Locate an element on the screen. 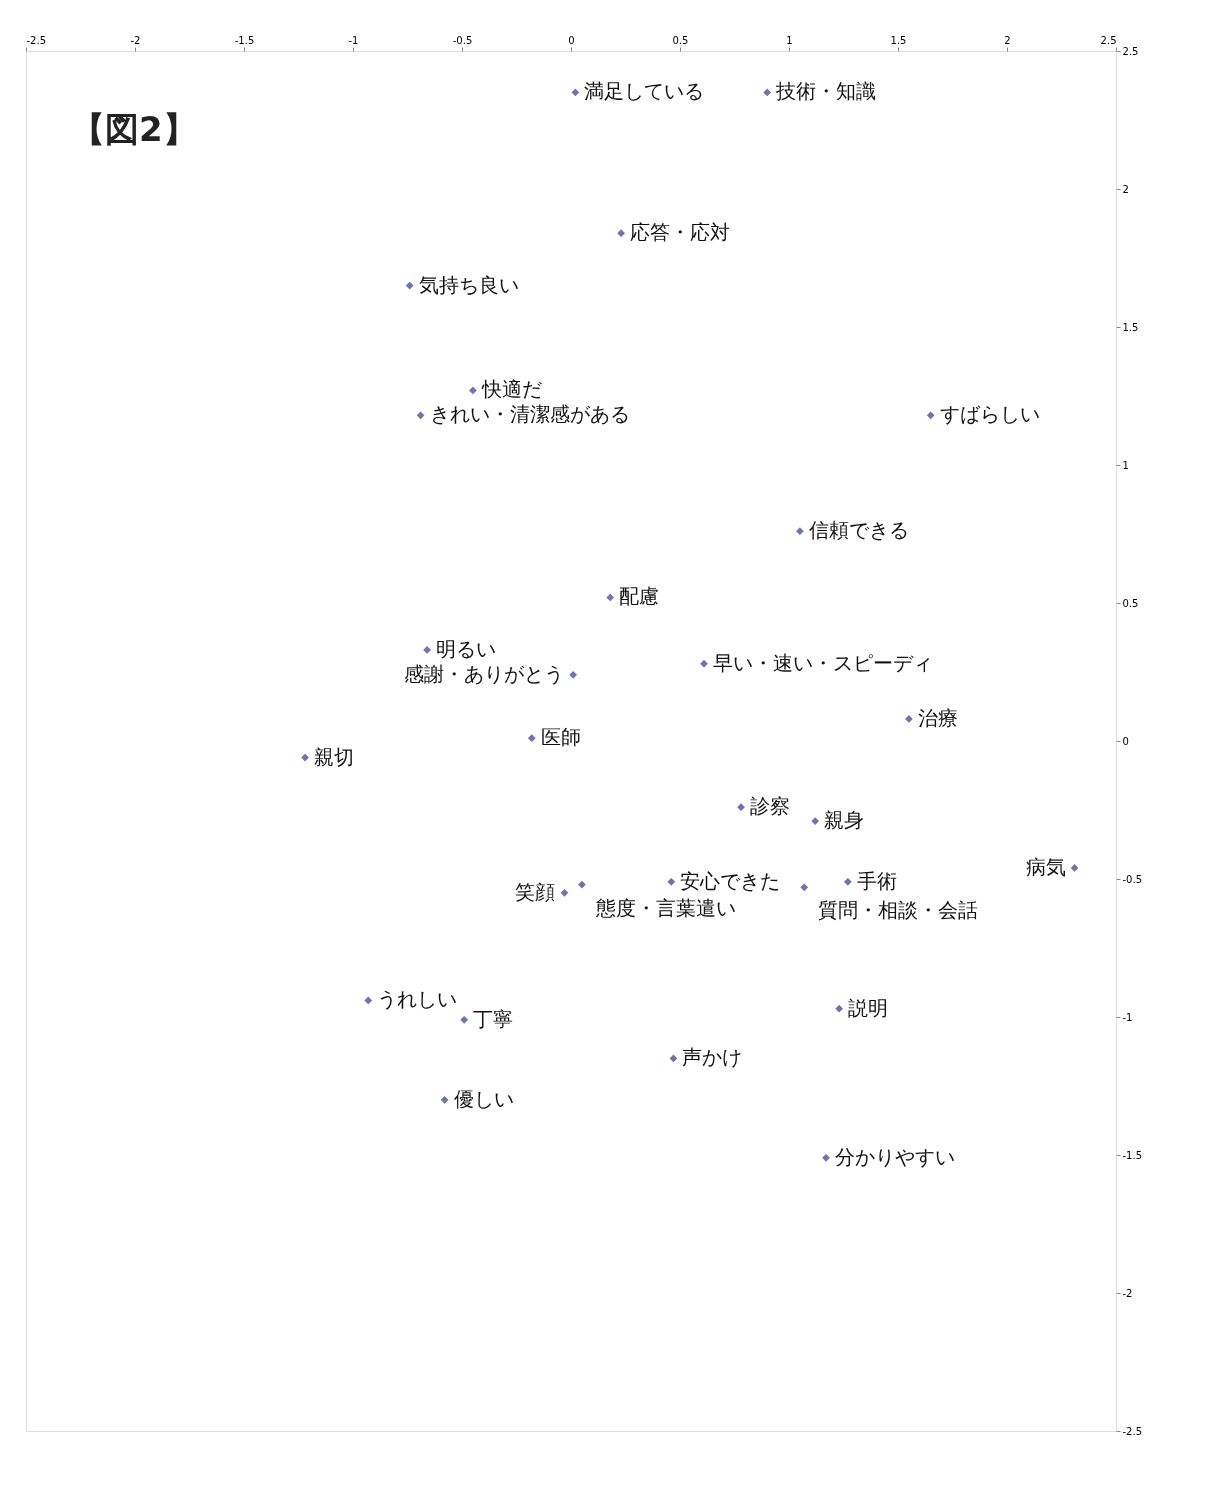 Image resolution: width=1212 pixels, height=1496 pixels. annotation: 病気 is located at coordinates (1045, 866).